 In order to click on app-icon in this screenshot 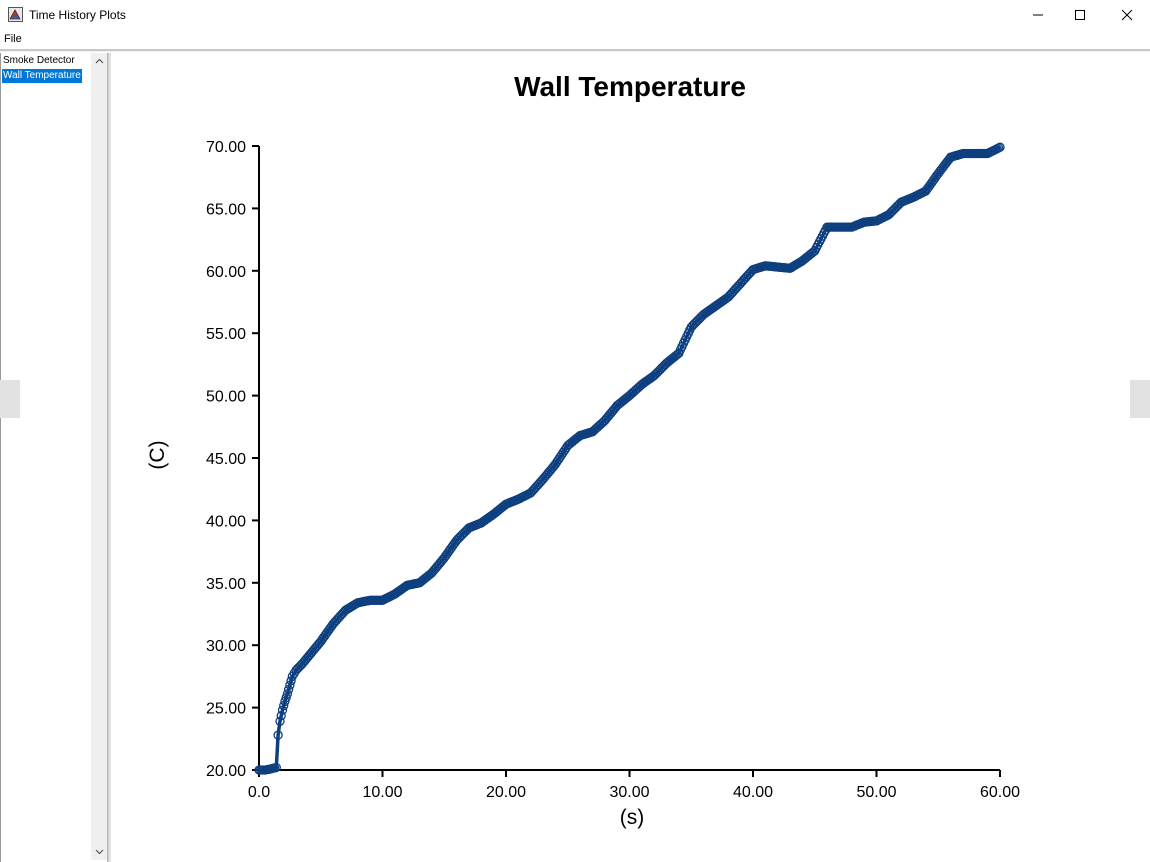, I will do `click(15, 14)`.